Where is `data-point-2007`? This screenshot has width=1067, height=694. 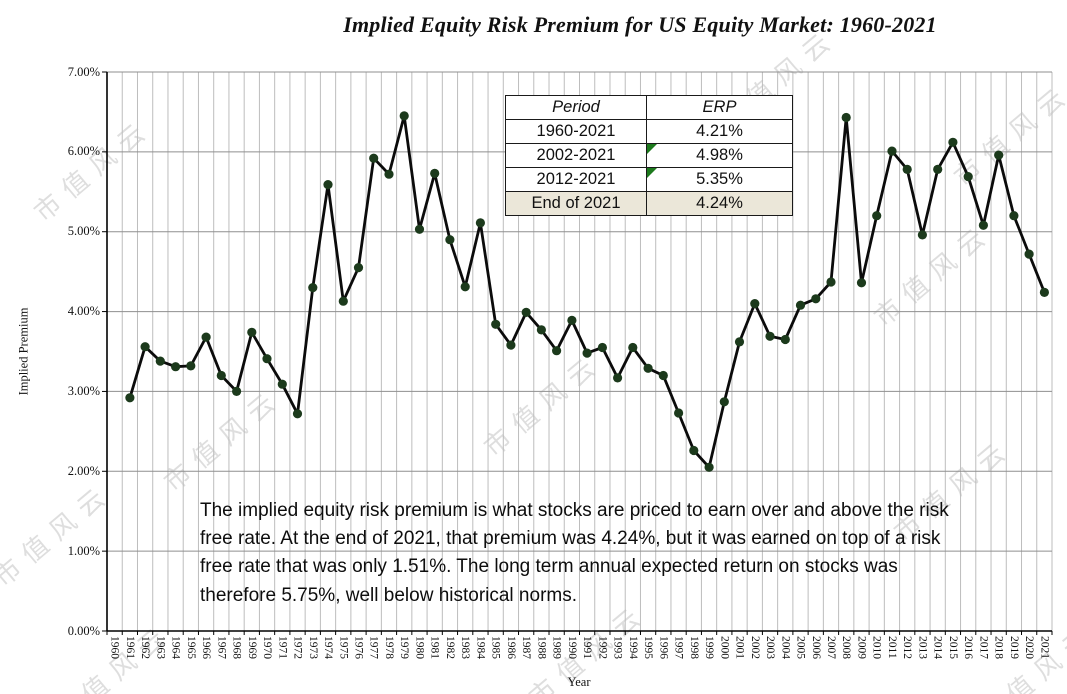 data-point-2007 is located at coordinates (831, 282).